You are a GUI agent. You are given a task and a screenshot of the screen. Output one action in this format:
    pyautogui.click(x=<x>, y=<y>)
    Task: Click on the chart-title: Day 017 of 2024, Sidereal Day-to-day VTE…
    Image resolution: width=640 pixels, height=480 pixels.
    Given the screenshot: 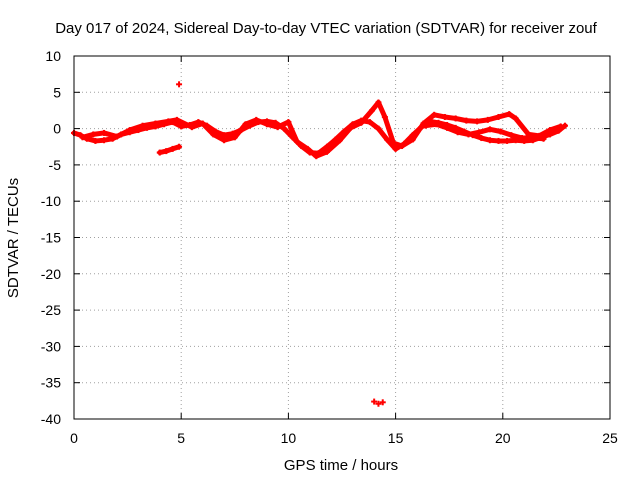 What is the action you would take?
    pyautogui.click(x=326, y=28)
    